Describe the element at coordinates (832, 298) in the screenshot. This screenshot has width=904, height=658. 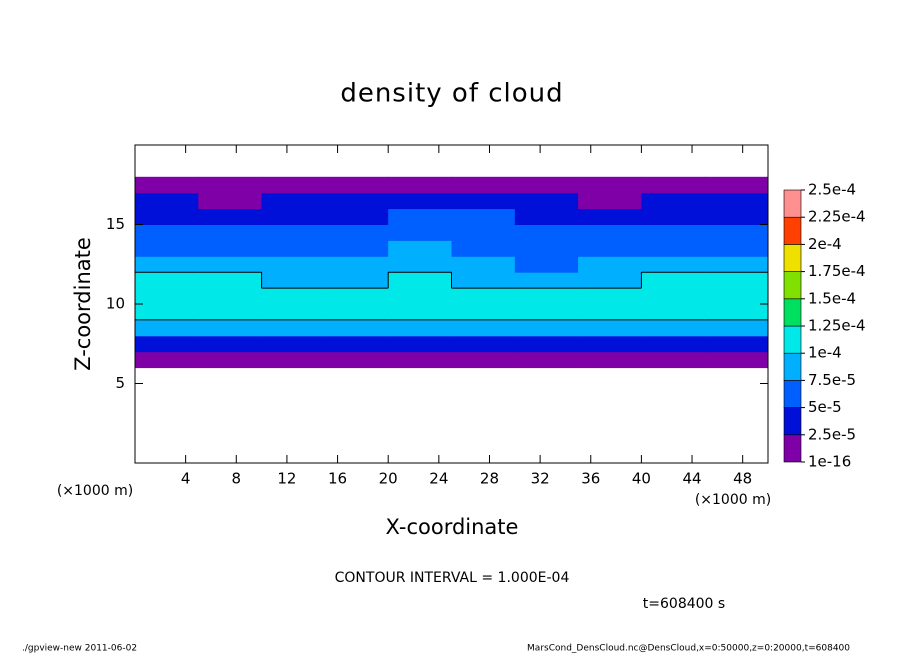
I see `colorbar-label: 1.5e-4` at that location.